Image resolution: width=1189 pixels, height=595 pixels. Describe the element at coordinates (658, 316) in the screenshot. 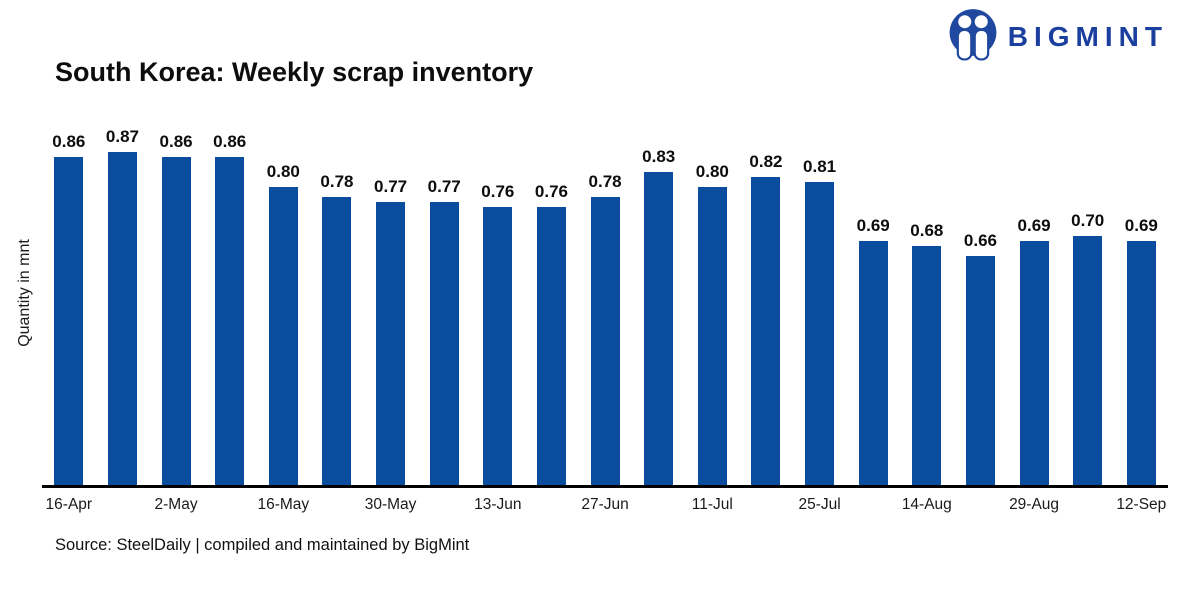

I see `bar: 0.83` at that location.